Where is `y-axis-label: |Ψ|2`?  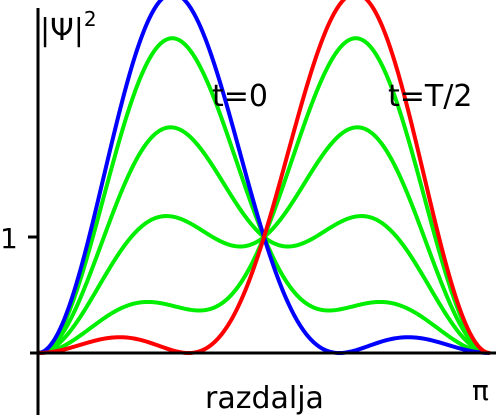
y-axis-label: |Ψ|2 is located at coordinates (68, 27).